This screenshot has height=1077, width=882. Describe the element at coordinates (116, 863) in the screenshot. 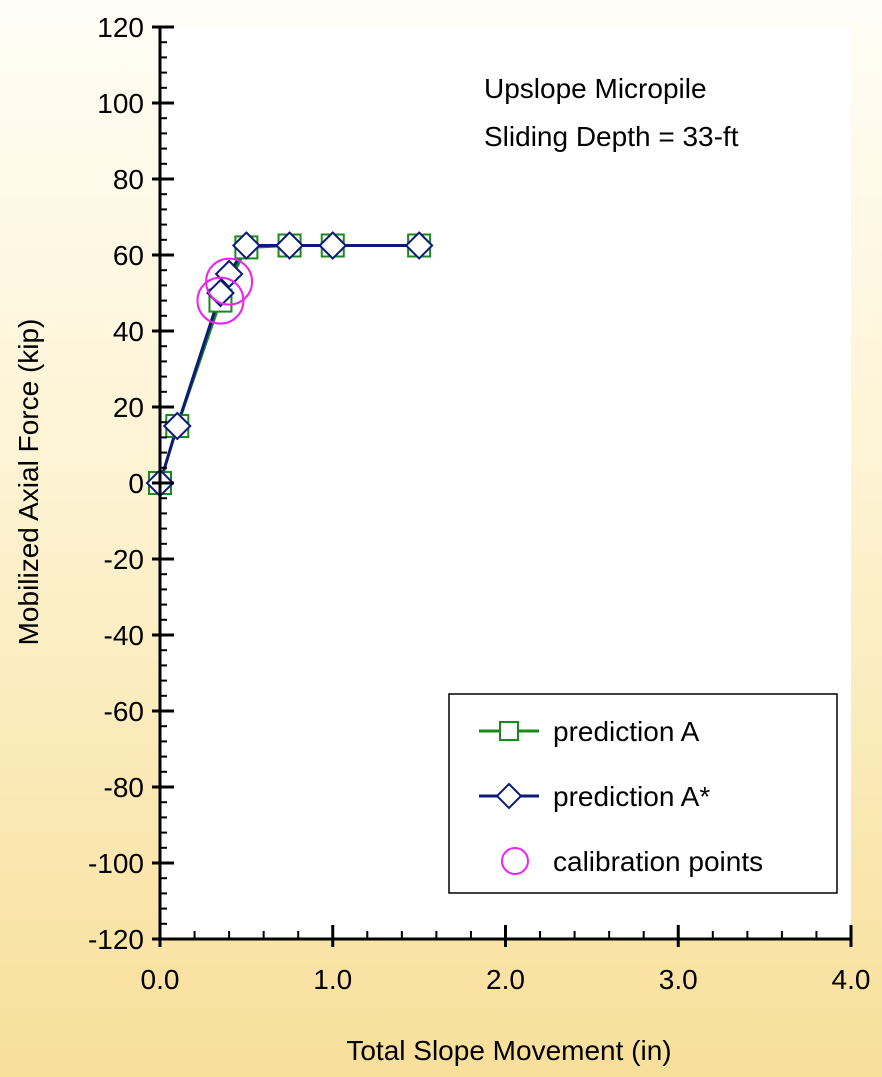

I see `y-tick-label: -100` at that location.